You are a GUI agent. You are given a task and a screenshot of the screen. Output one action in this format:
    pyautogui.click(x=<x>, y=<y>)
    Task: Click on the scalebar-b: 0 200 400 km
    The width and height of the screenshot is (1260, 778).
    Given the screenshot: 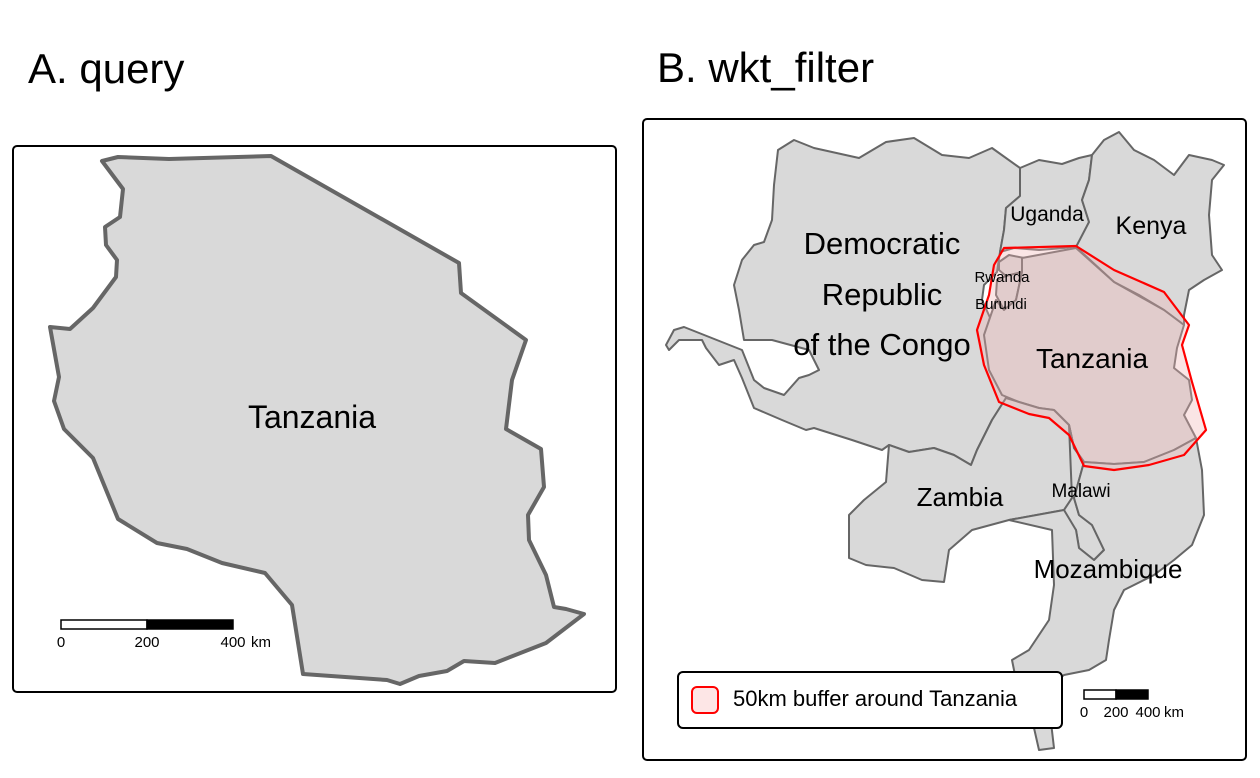 What is the action you would take?
    pyautogui.click(x=1132, y=705)
    